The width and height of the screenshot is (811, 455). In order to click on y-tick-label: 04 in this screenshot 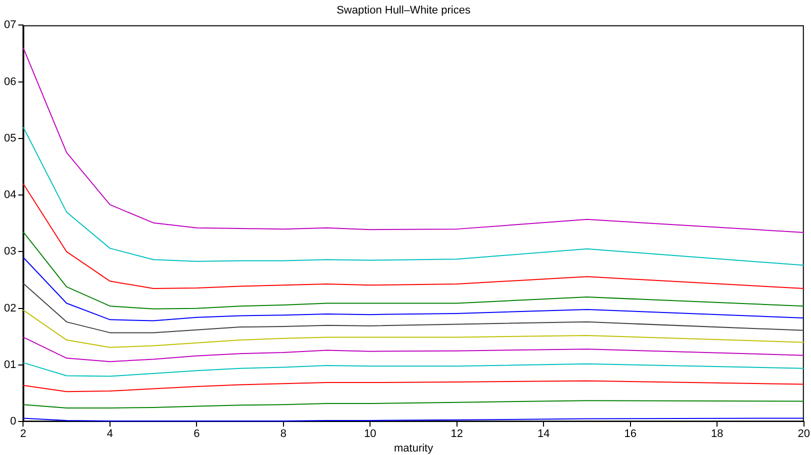, I will do `click(10, 195)`.